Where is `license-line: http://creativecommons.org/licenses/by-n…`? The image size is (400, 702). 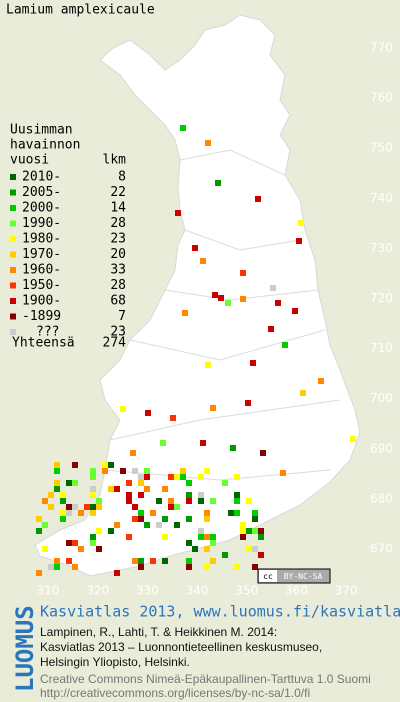 license-line: http://creativecommons.org/licenses/by-n… is located at coordinates (175, 693).